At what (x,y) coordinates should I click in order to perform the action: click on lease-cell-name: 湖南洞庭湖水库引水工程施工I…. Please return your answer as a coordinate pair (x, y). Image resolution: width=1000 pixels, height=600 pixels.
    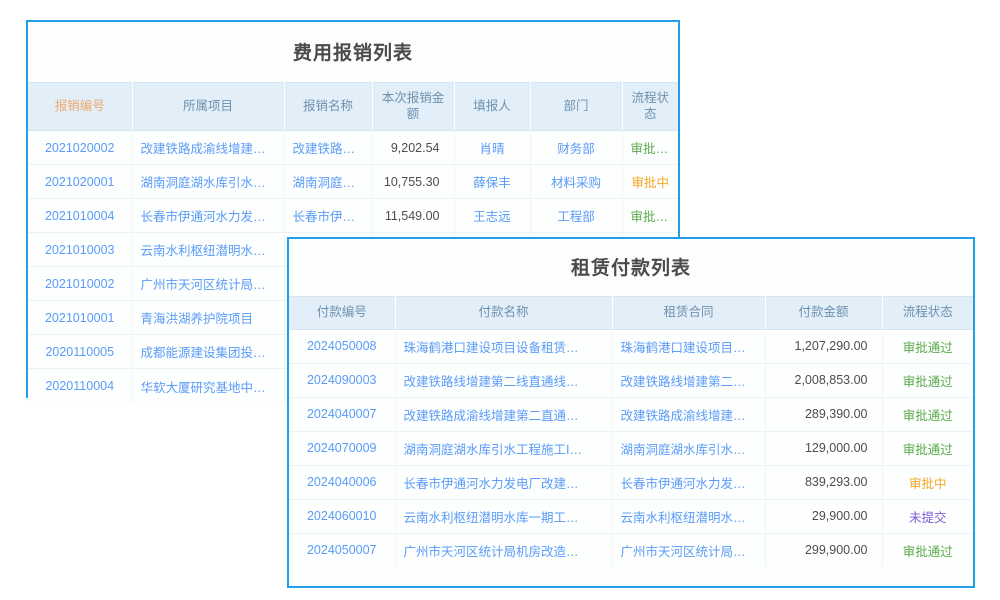
    Looking at the image, I should click on (504, 448).